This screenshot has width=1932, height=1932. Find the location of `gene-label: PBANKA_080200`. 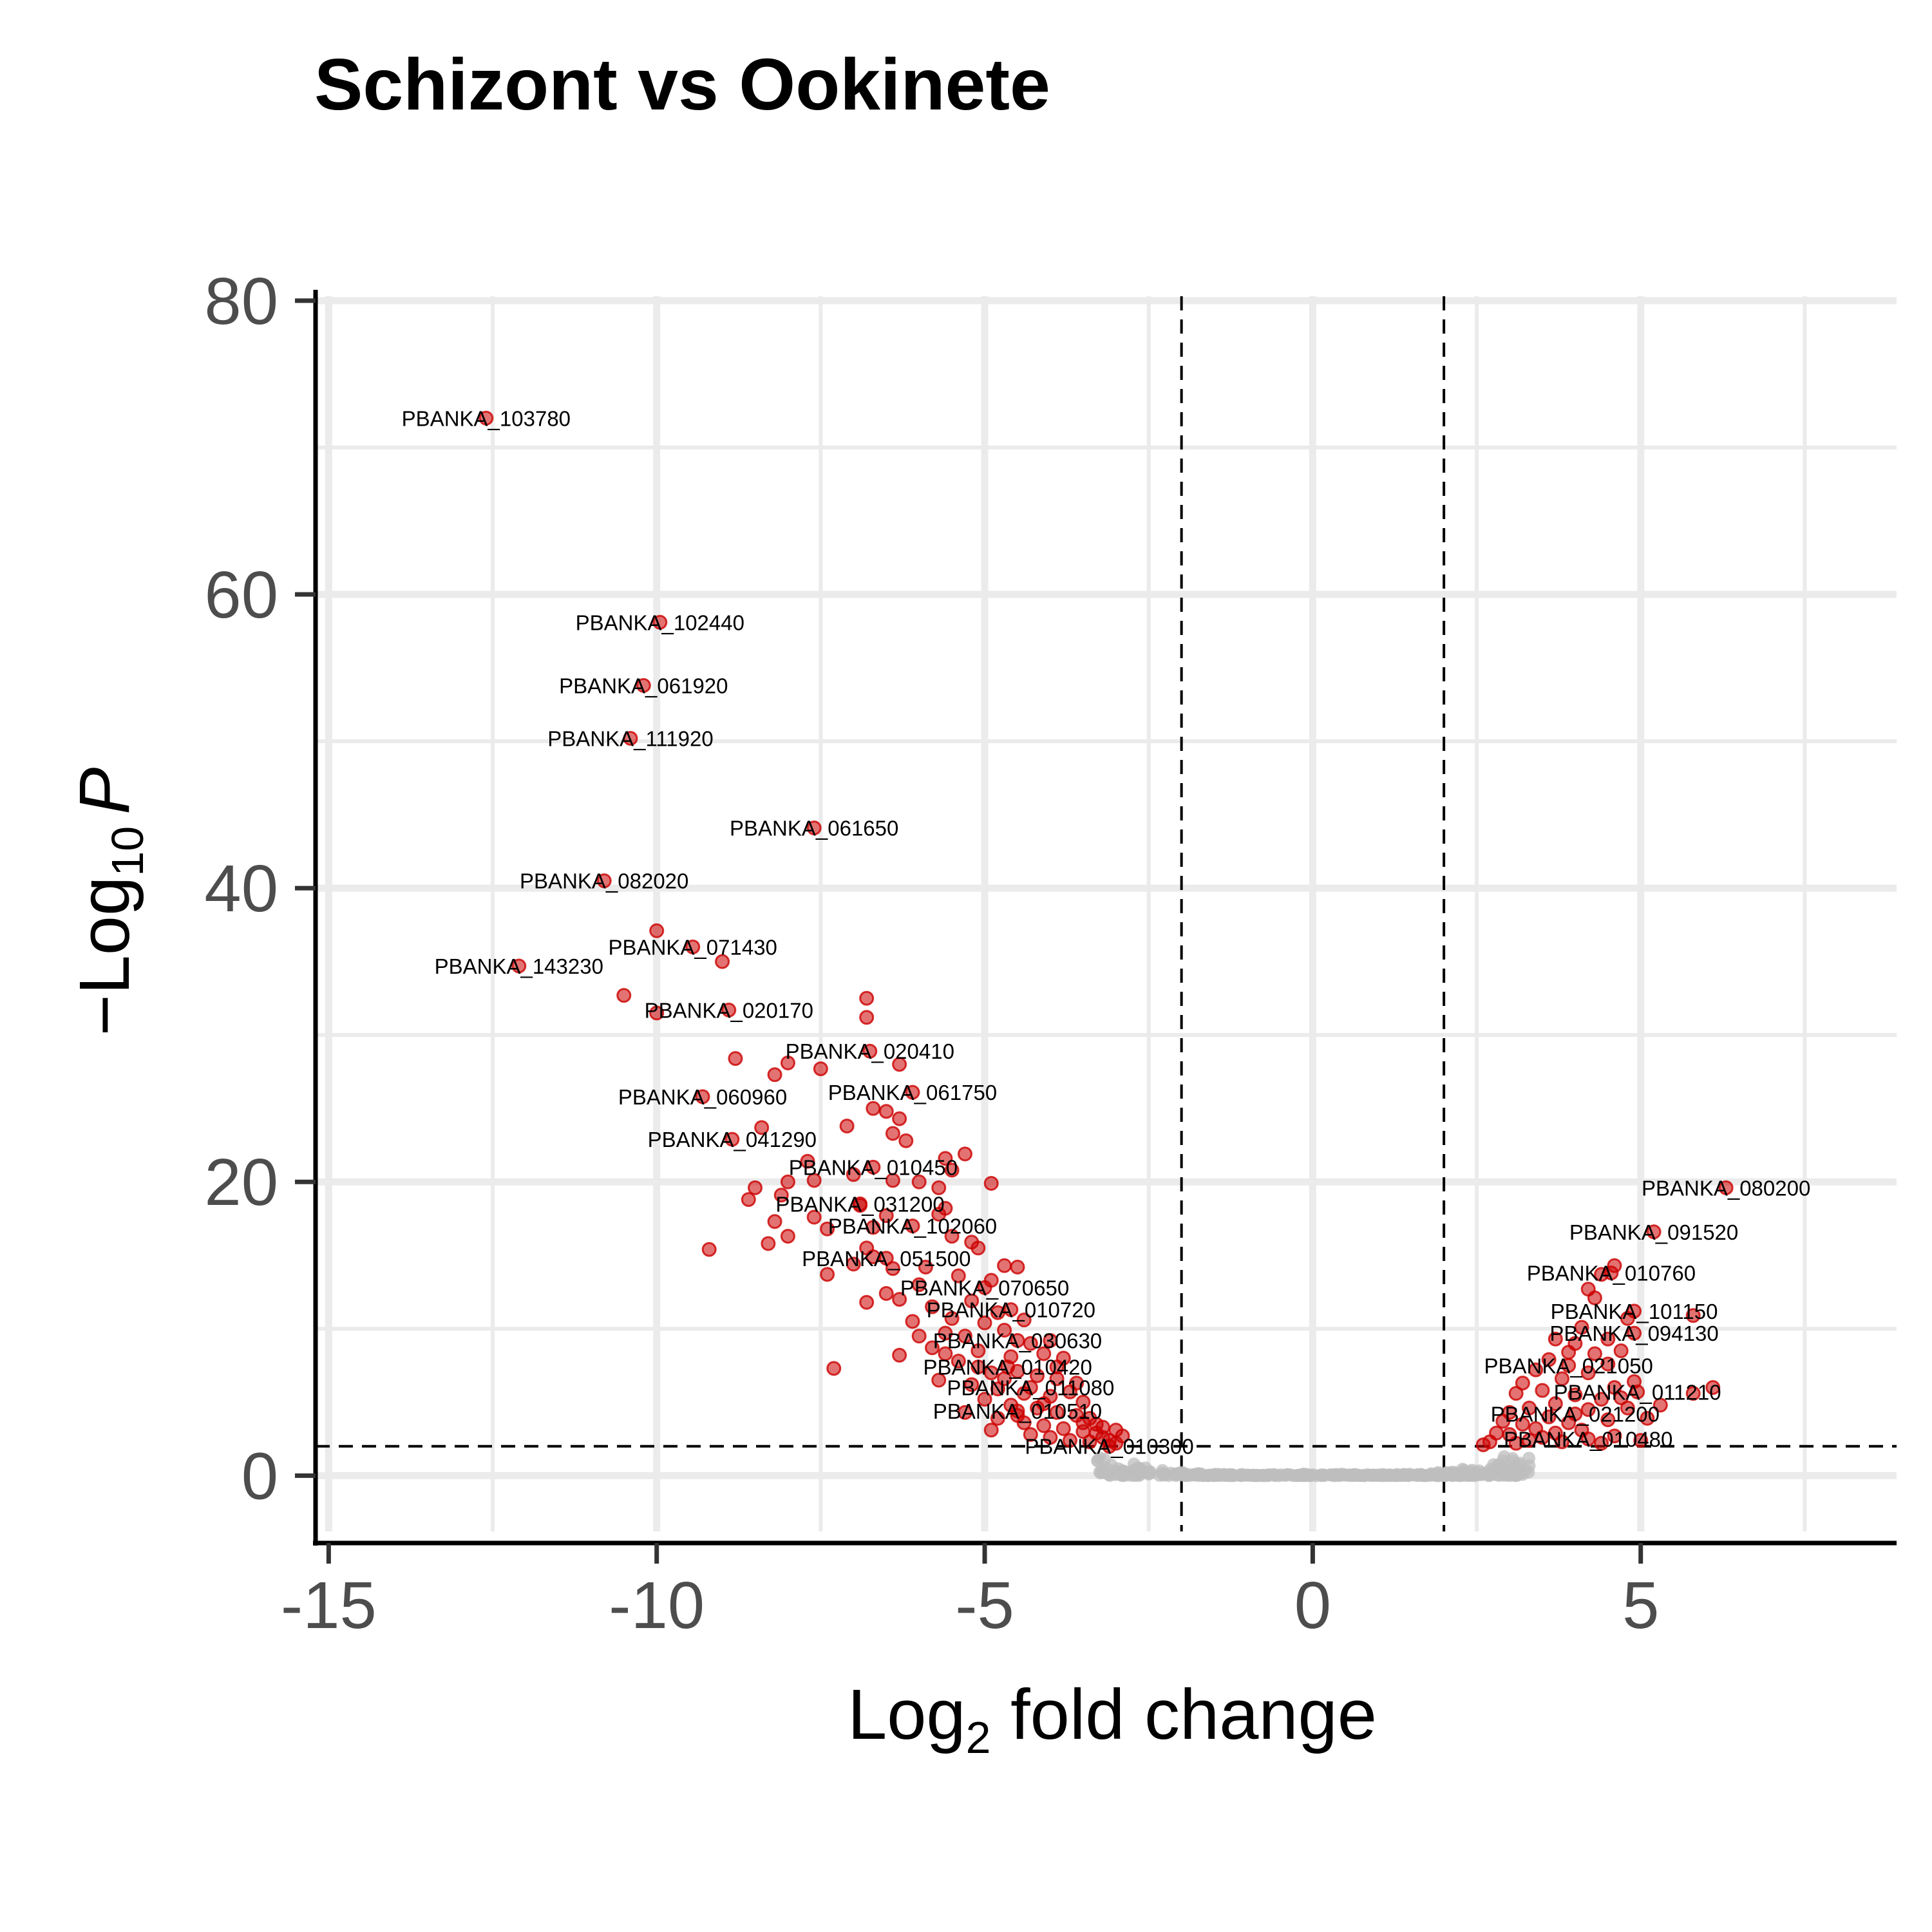

gene-label: PBANKA_080200 is located at coordinates (1726, 1188).